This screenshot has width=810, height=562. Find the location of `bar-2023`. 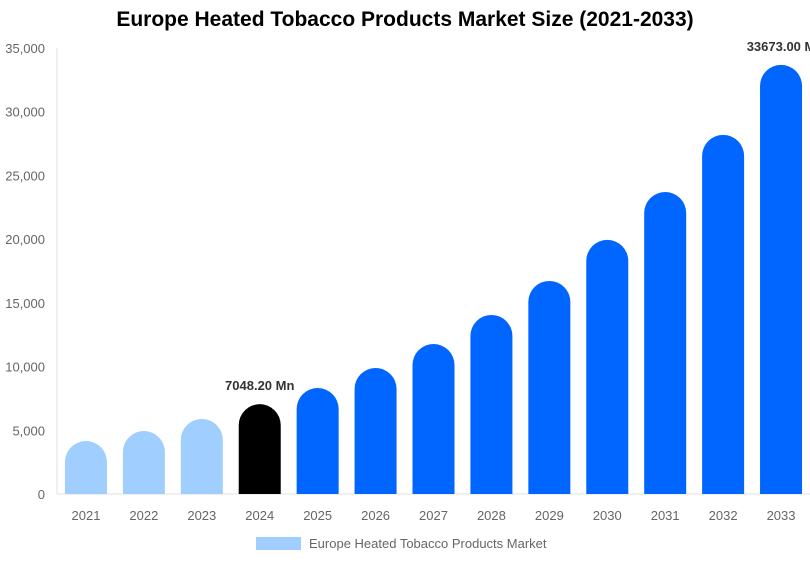

bar-2023 is located at coordinates (201, 456).